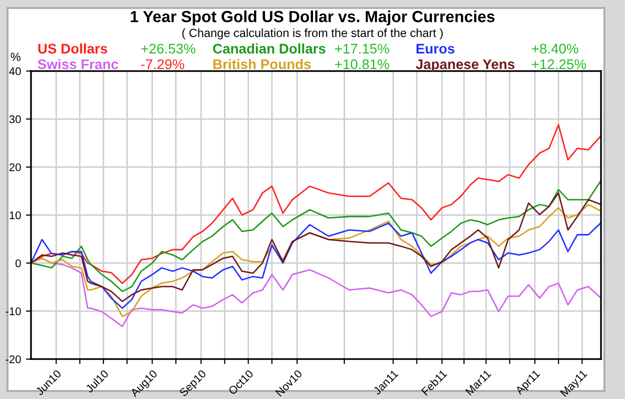 The width and height of the screenshot is (625, 399). I want to click on text: -7.29%, so click(162, 64).